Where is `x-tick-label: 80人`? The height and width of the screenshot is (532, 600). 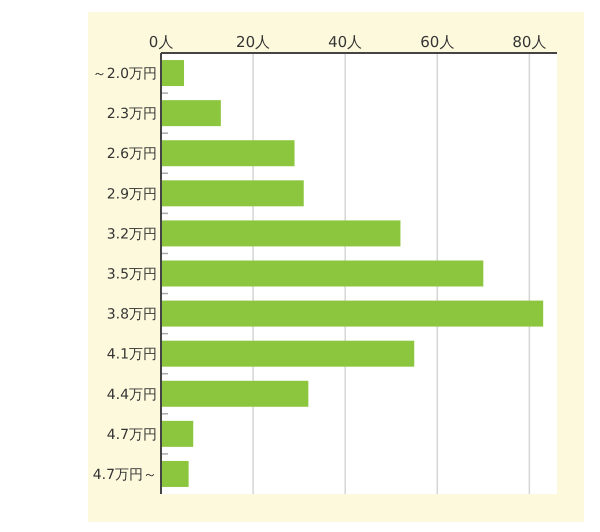 x-tick-label: 80人 is located at coordinates (529, 42).